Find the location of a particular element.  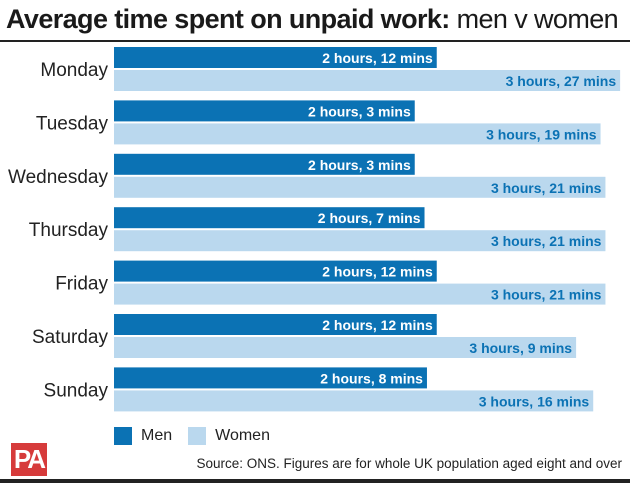

category-label: Tuesday is located at coordinates (72, 123).